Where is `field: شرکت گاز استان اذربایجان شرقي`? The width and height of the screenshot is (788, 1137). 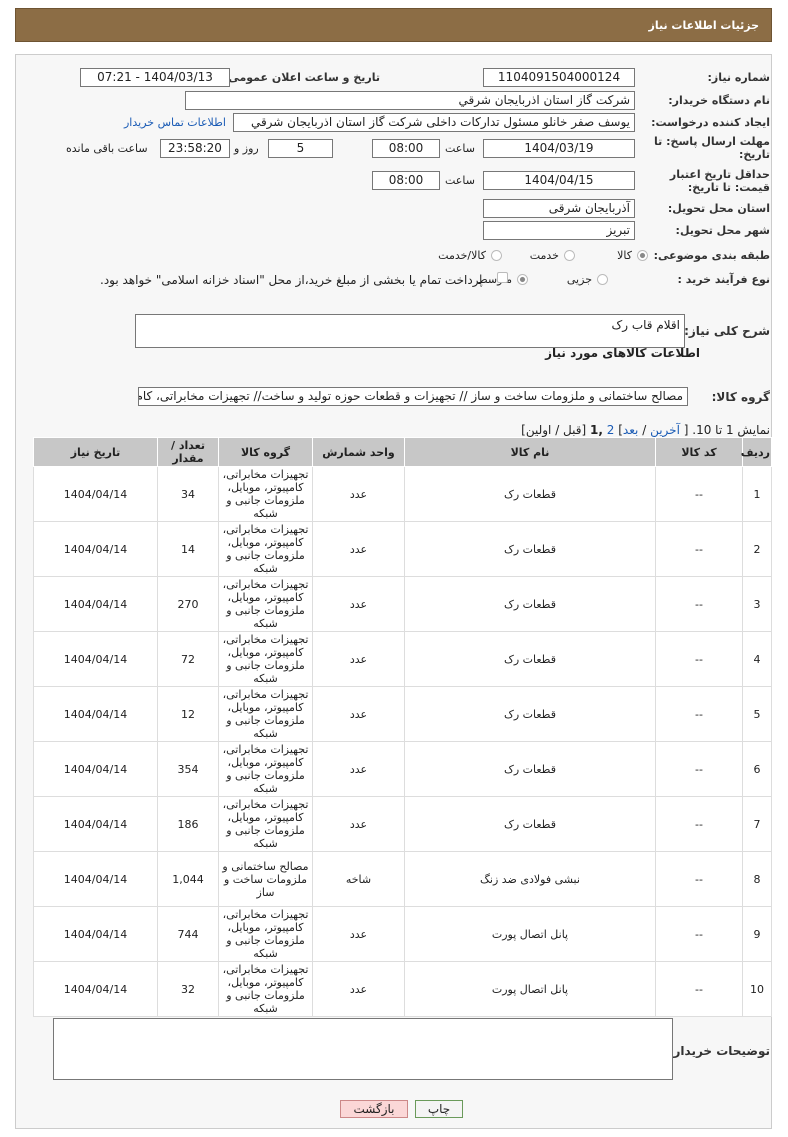 field: شرکت گاز استان اذربایجان شرقي is located at coordinates (410, 100).